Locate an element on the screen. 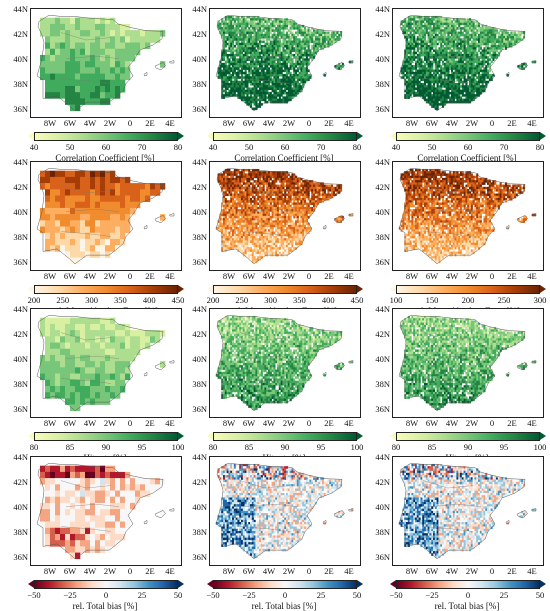 The width and height of the screenshot is (550, 611). basin-borders is located at coordinates (269, 58).